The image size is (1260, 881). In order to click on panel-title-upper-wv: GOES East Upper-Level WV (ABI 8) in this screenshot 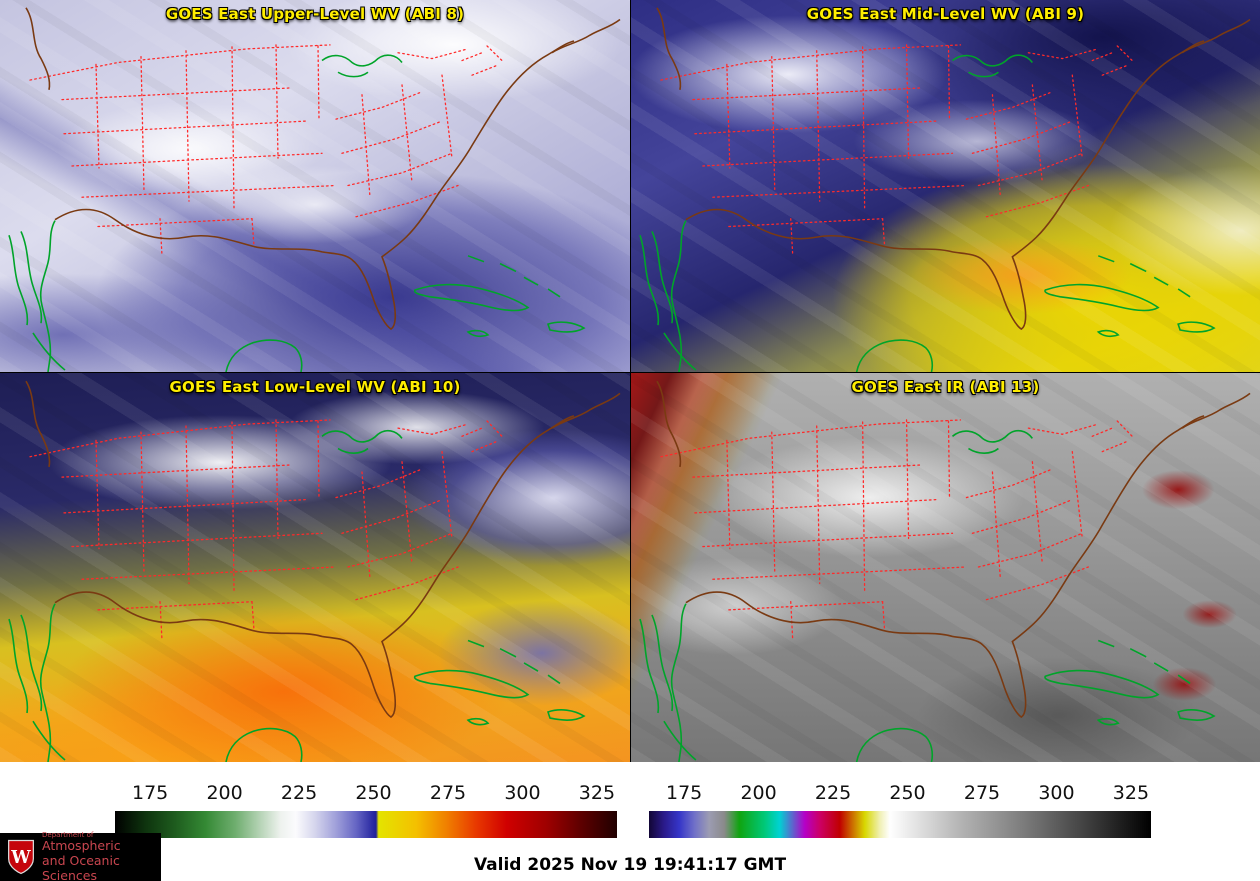, I will do `click(315, 14)`.